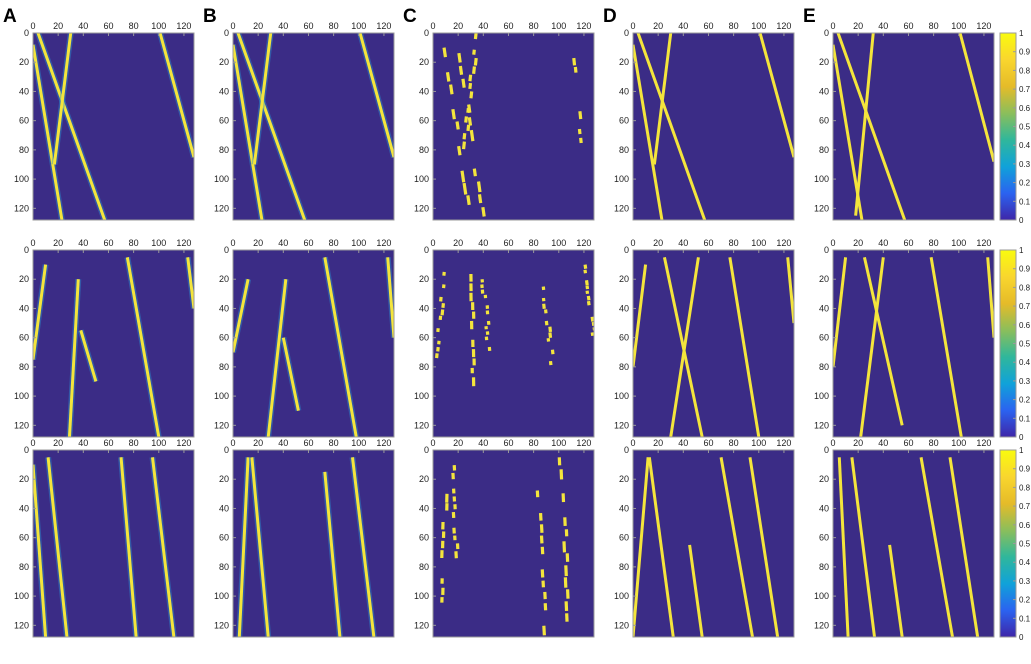 This screenshot has width=1031, height=664. What do you see at coordinates (1025, 381) in the screenshot?
I see `colorbar-tick-label: 0.3` at bounding box center [1025, 381].